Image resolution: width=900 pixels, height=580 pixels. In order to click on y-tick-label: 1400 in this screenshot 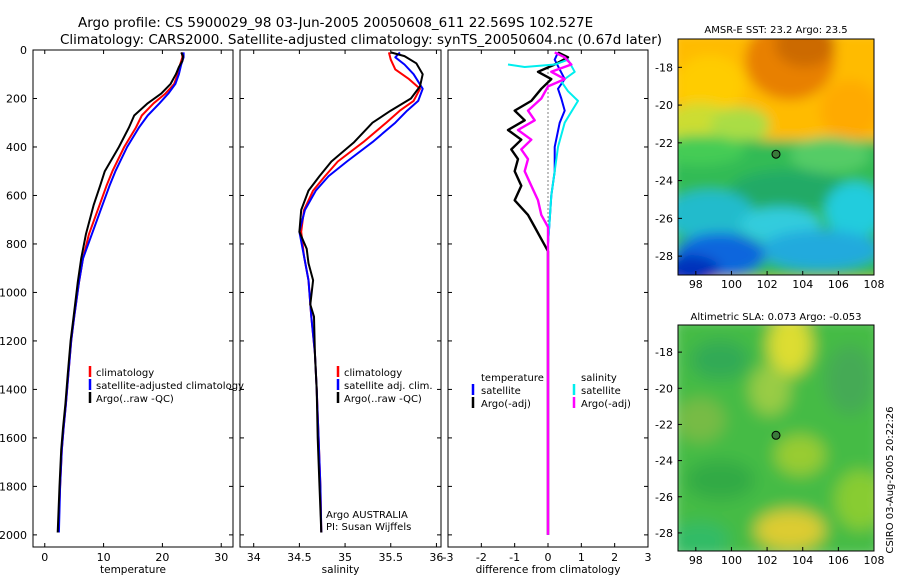, I will do `click(13, 389)`.